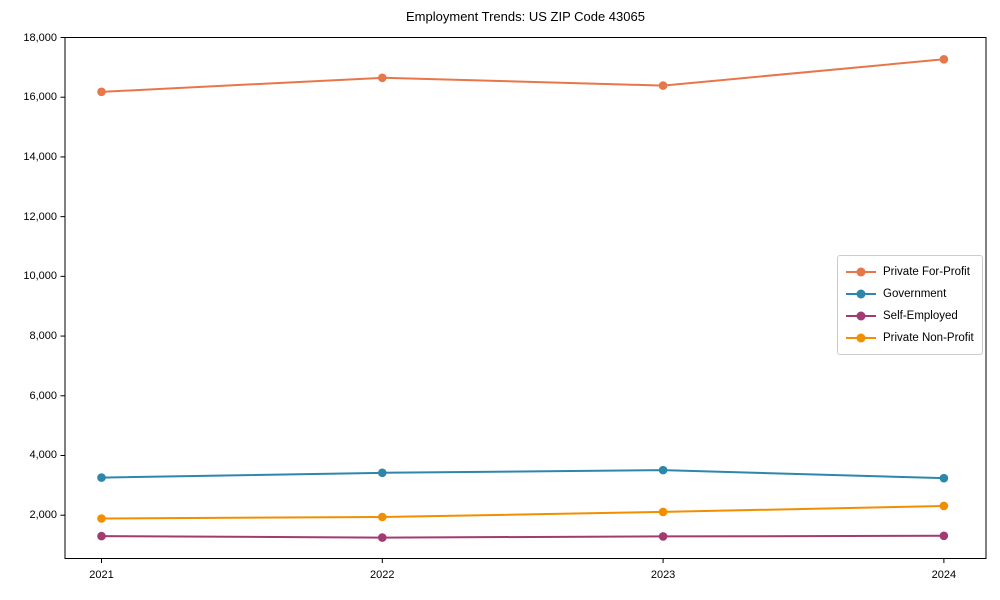  I want to click on series-line-self-employed, so click(522, 536).